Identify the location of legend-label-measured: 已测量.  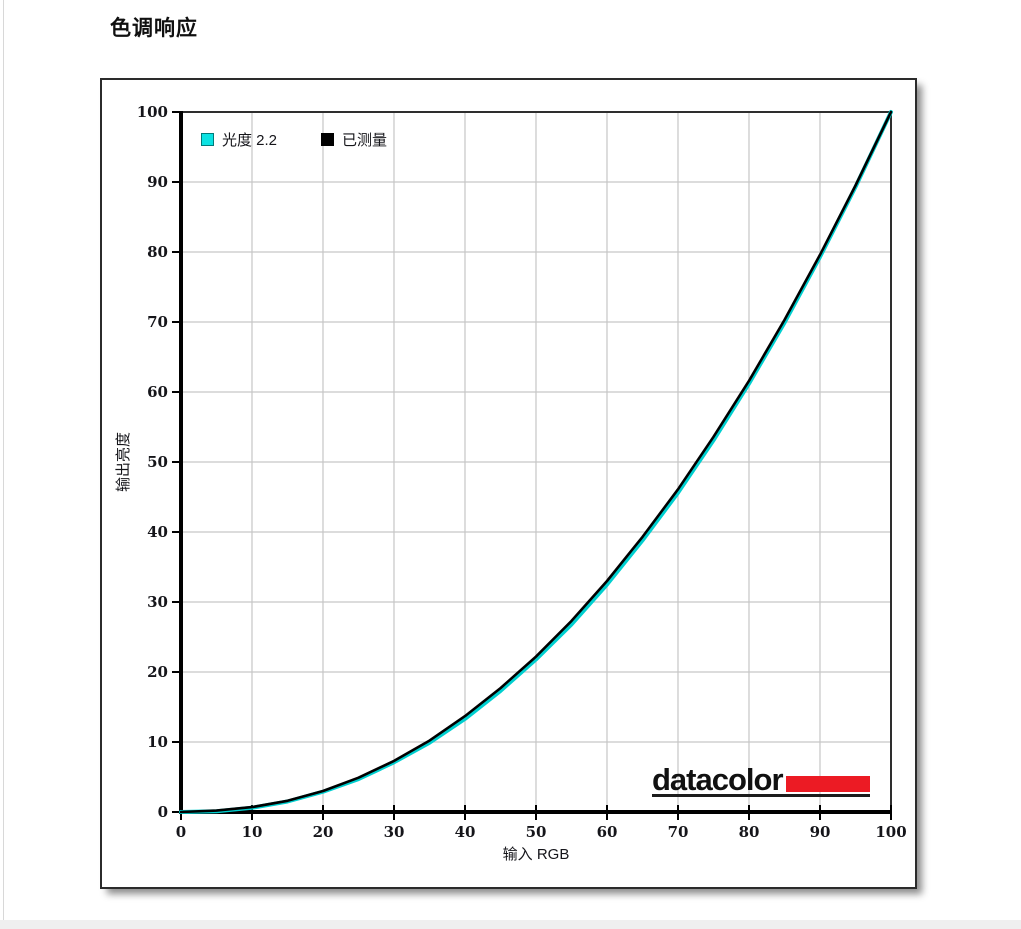
(365, 140).